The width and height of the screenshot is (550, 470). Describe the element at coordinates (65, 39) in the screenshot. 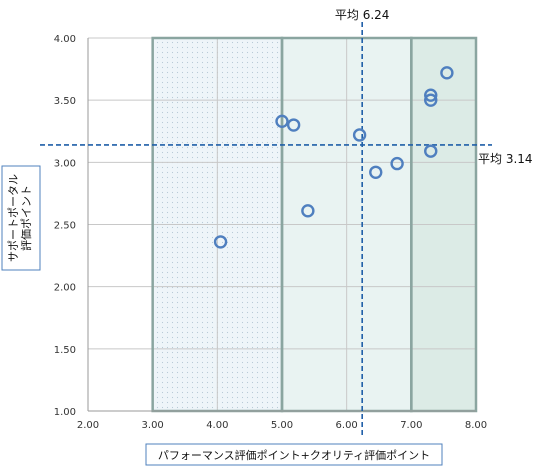

I see `y-tick-label: 4.00` at that location.